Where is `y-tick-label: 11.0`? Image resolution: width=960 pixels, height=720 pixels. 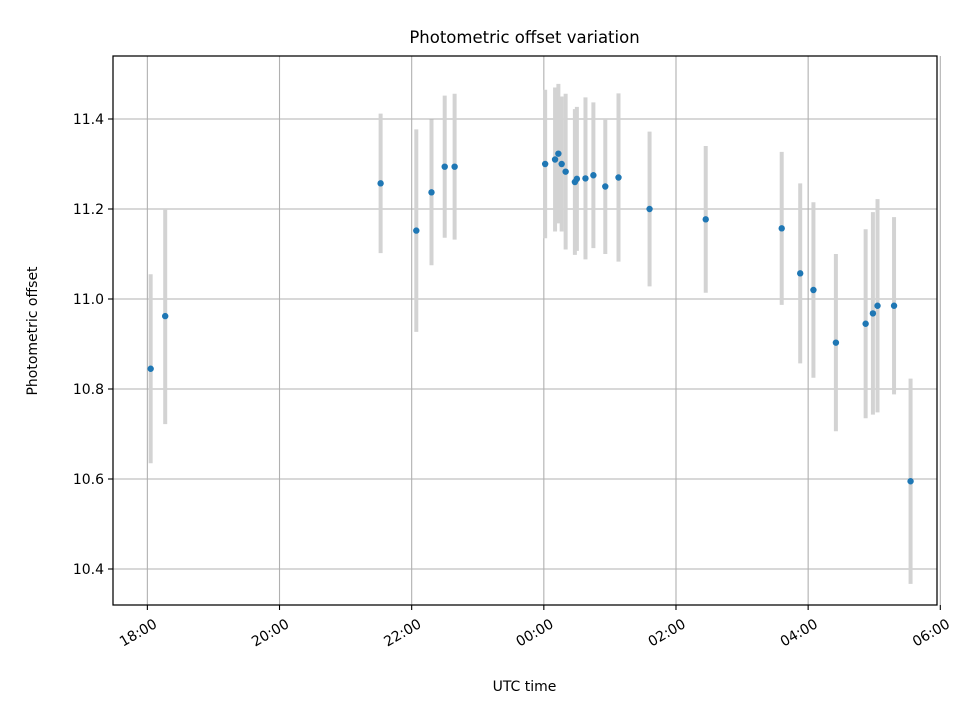 y-tick-label: 11.0 is located at coordinates (88, 300).